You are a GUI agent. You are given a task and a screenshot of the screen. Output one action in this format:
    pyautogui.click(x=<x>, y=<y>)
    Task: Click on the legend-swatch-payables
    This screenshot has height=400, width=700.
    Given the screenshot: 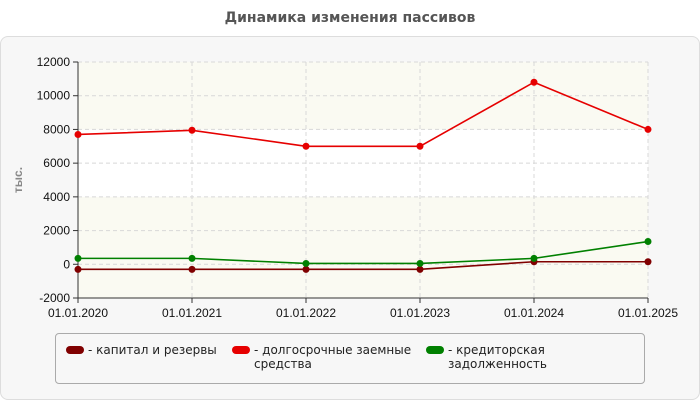 What is the action you would take?
    pyautogui.click(x=435, y=350)
    